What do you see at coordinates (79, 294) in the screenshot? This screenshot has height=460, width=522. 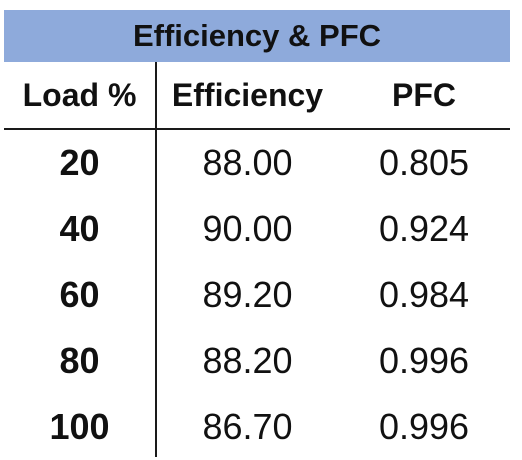 I see `cell-load: 60` at bounding box center [79, 294].